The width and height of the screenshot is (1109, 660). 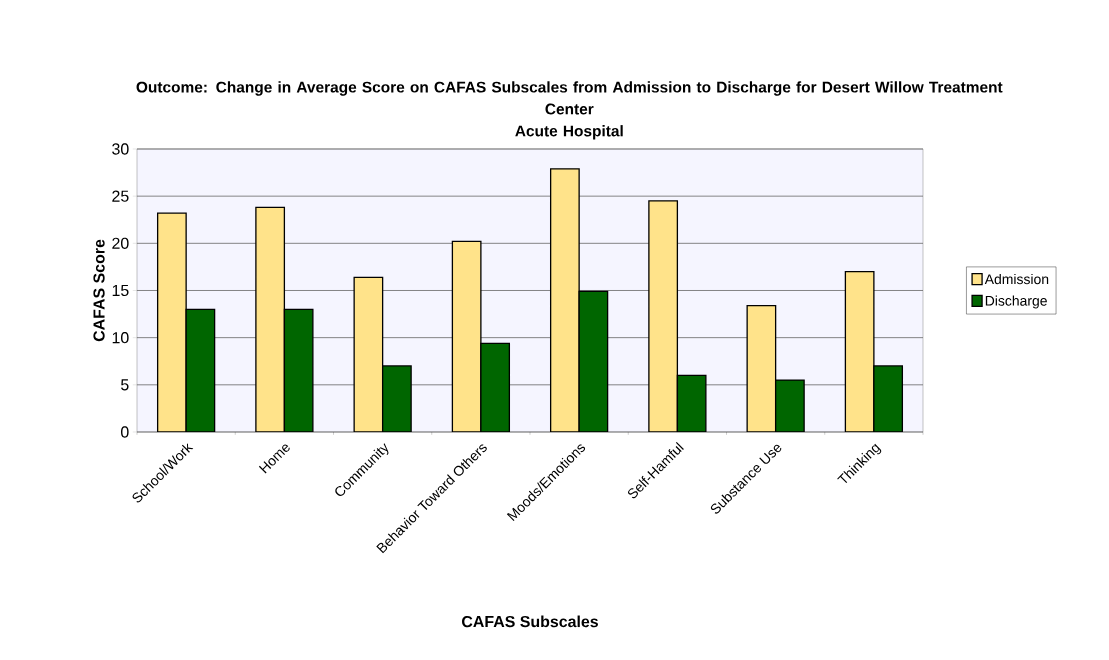 What do you see at coordinates (125, 432) in the screenshot?
I see `y-tick-label: 0` at bounding box center [125, 432].